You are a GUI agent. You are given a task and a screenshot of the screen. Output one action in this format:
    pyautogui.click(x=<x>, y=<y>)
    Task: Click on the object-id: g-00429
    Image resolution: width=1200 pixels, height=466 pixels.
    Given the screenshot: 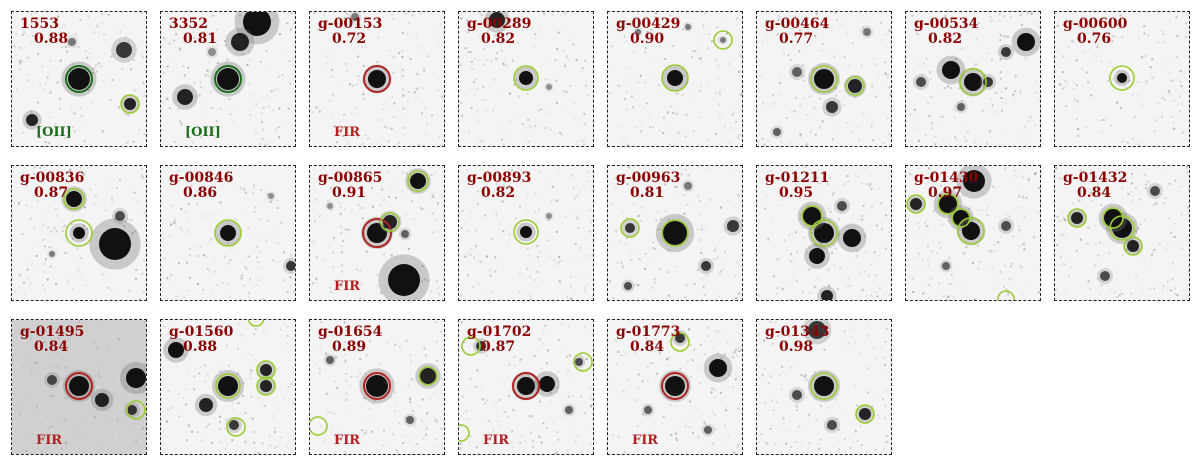 What is the action you would take?
    pyautogui.click(x=648, y=24)
    